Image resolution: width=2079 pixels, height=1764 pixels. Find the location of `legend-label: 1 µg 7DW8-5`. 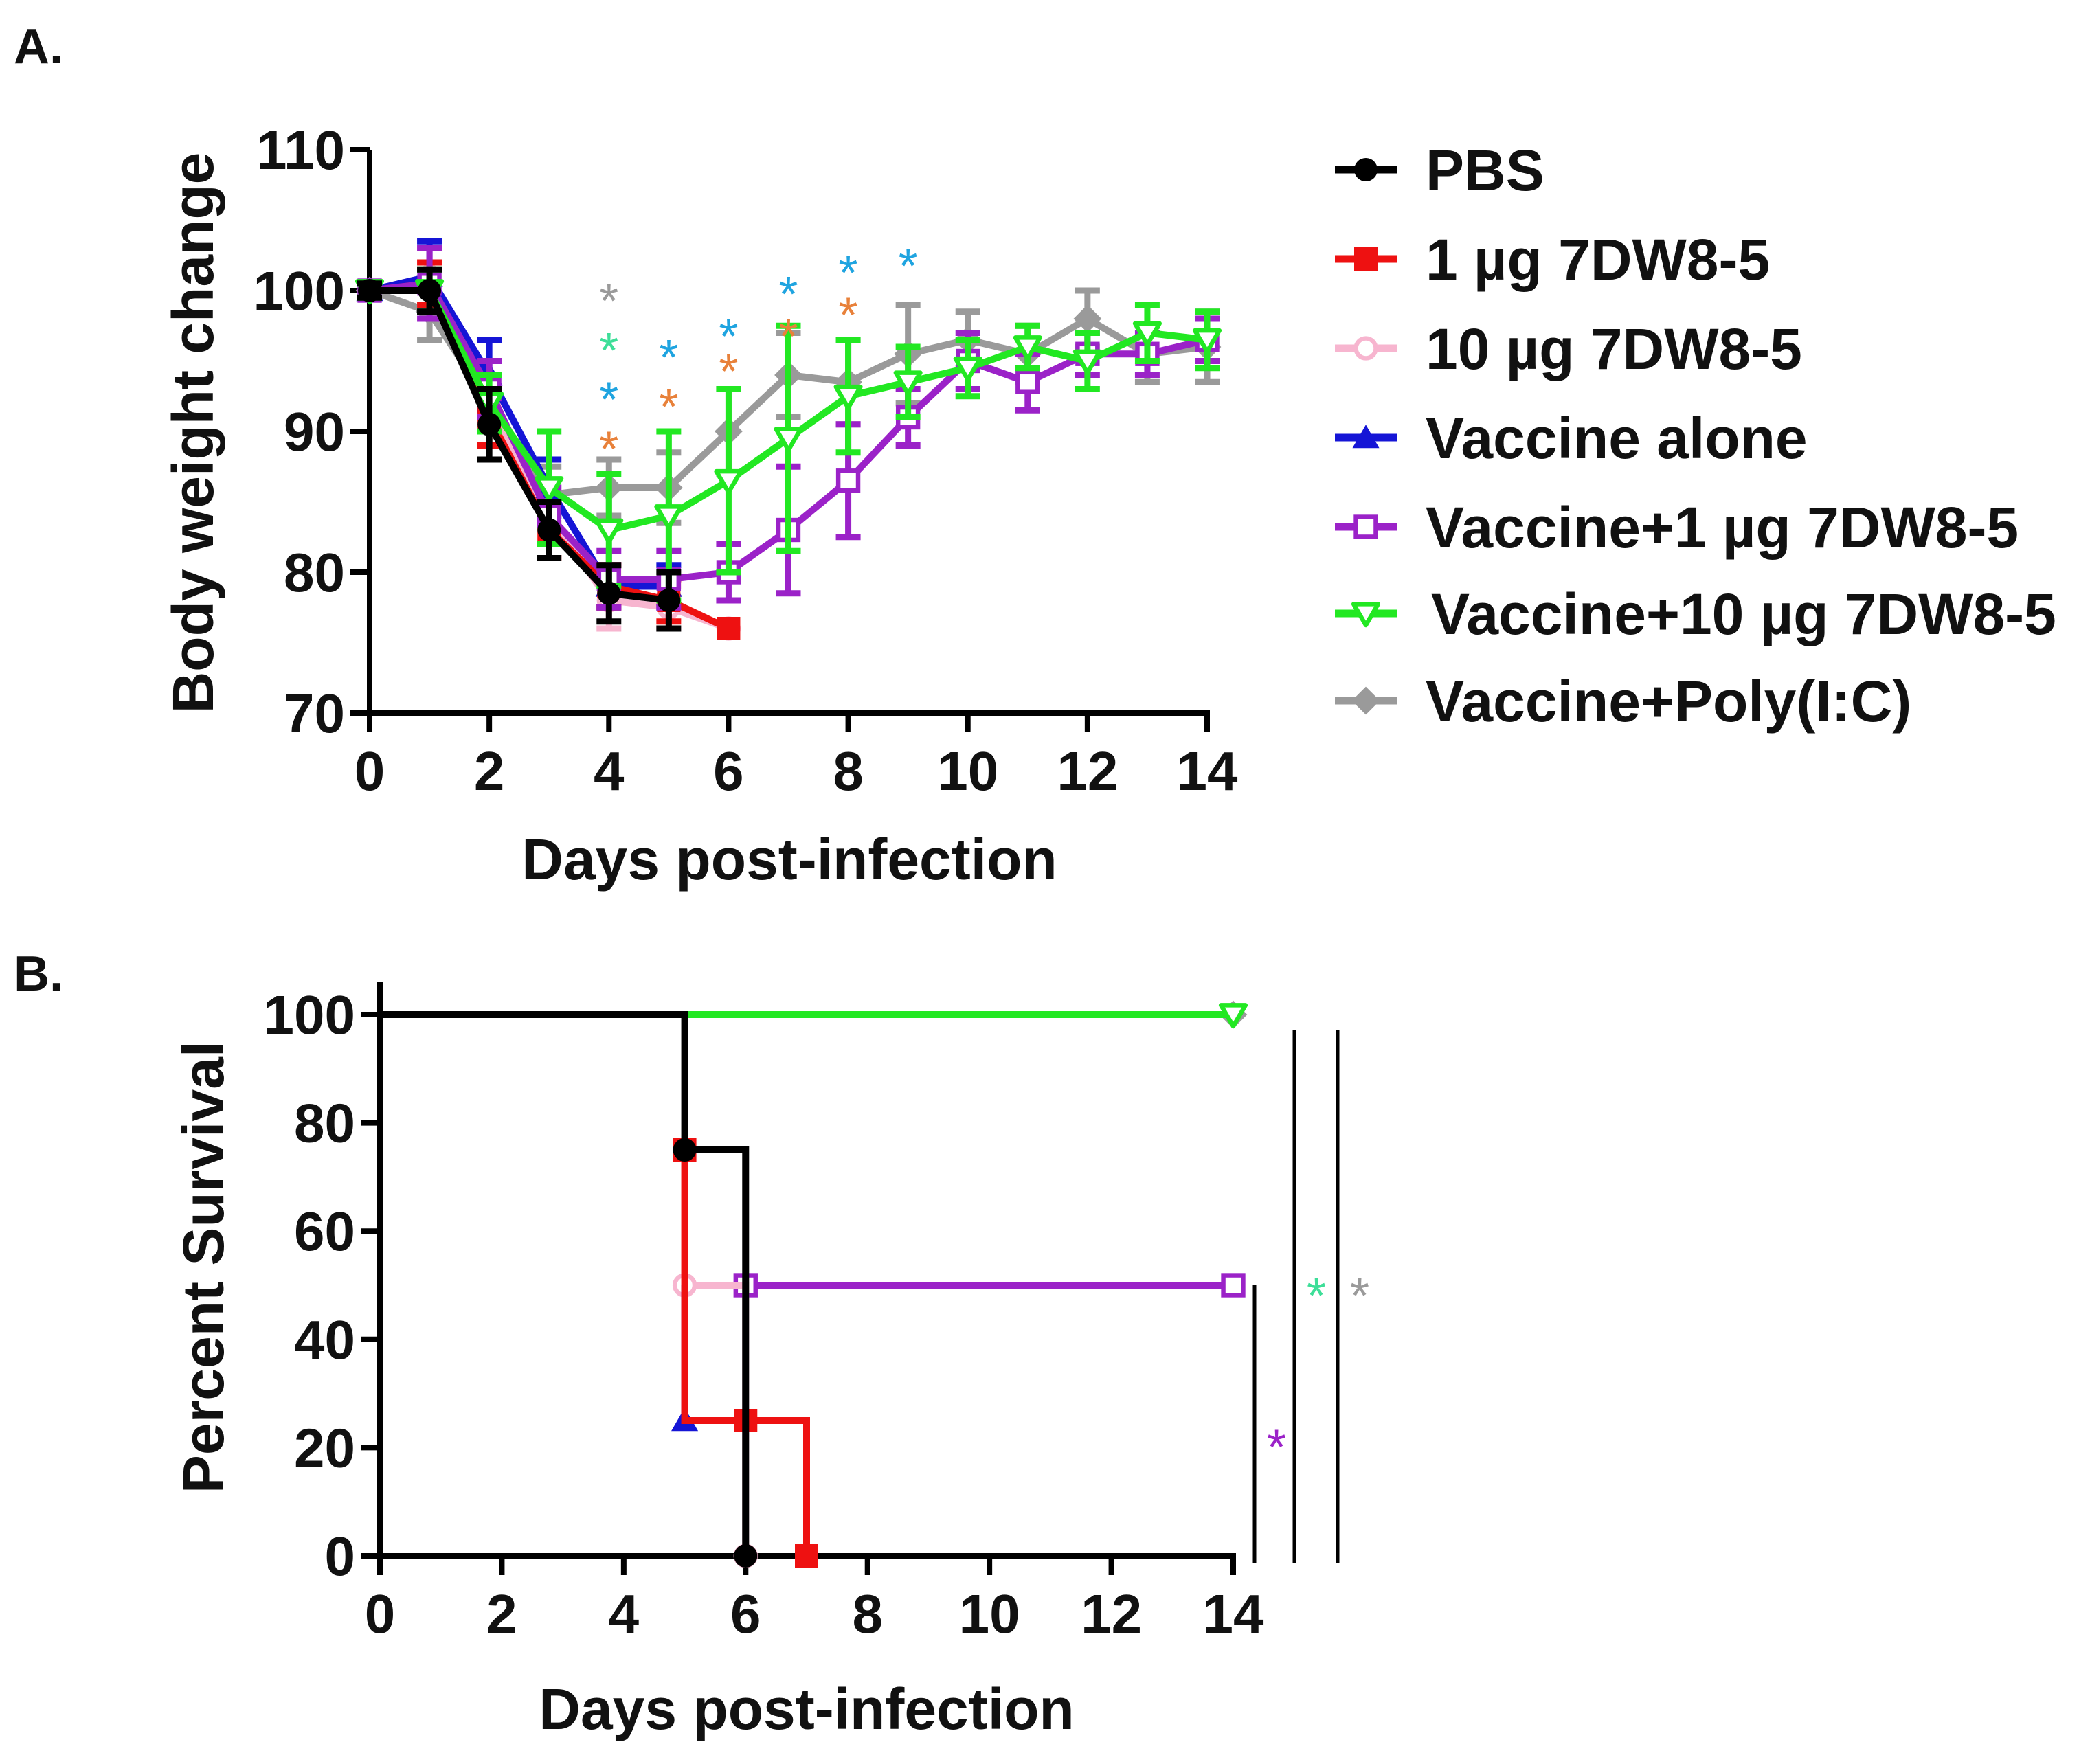

legend-label: 1 µg 7DW8-5 is located at coordinates (1598, 259).